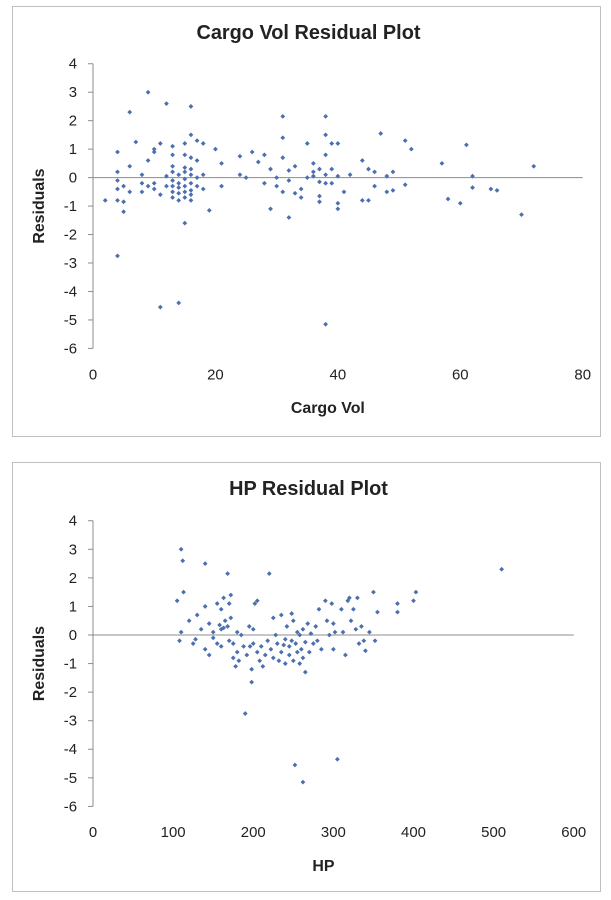  Describe the element at coordinates (70, 263) in the screenshot. I see `y-tick-label: -3` at that location.